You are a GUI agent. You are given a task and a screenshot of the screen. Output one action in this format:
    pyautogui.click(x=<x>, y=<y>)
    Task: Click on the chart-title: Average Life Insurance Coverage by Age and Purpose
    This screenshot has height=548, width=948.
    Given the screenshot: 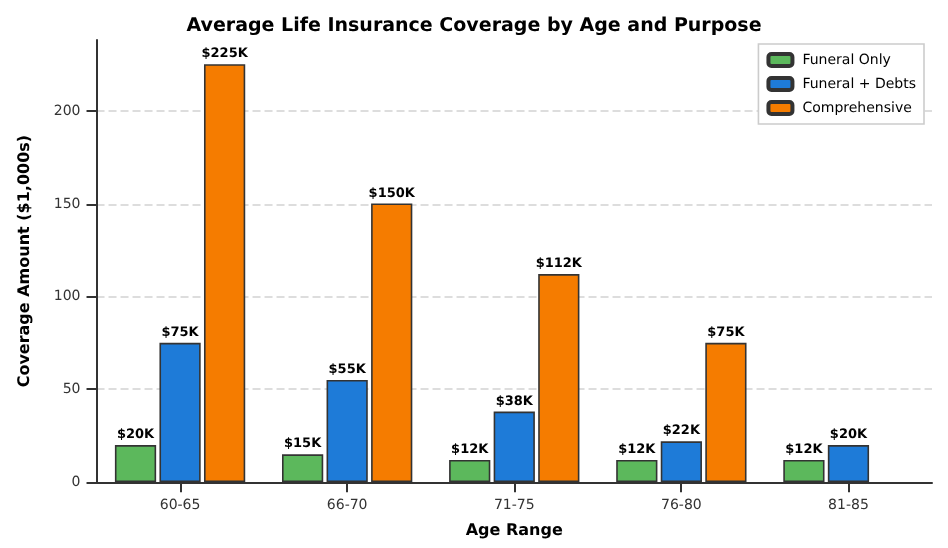 What is the action you would take?
    pyautogui.click(x=474, y=26)
    